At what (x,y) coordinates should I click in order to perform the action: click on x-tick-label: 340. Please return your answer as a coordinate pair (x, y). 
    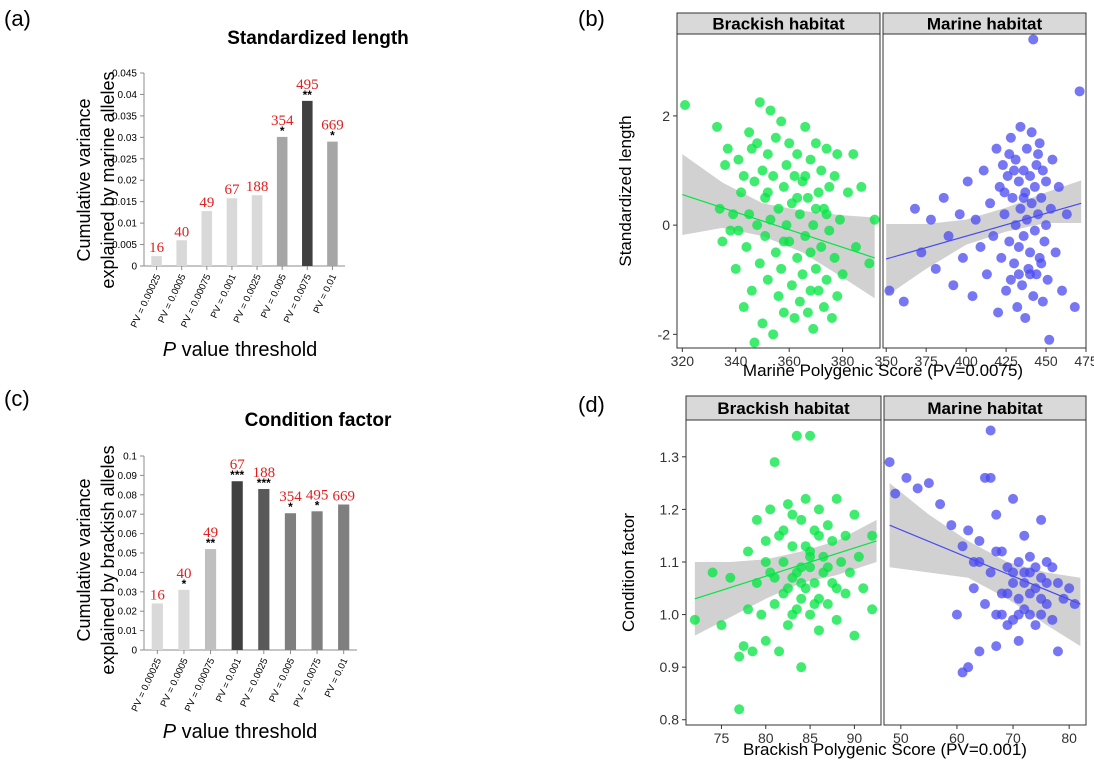
    Looking at the image, I should click on (736, 361).